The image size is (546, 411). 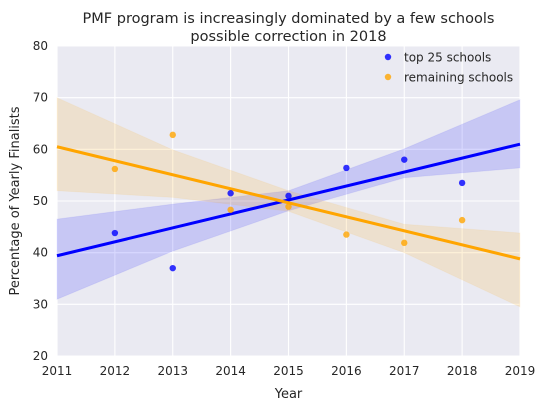 What do you see at coordinates (288, 371) in the screenshot?
I see `x-tick-label: 2015` at bounding box center [288, 371].